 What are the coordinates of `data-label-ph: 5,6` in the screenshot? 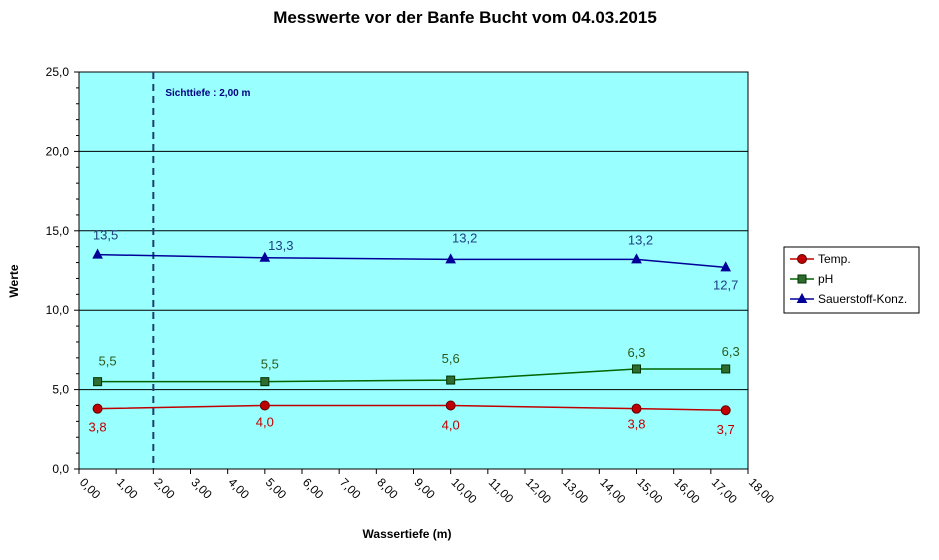 It's located at (451, 358).